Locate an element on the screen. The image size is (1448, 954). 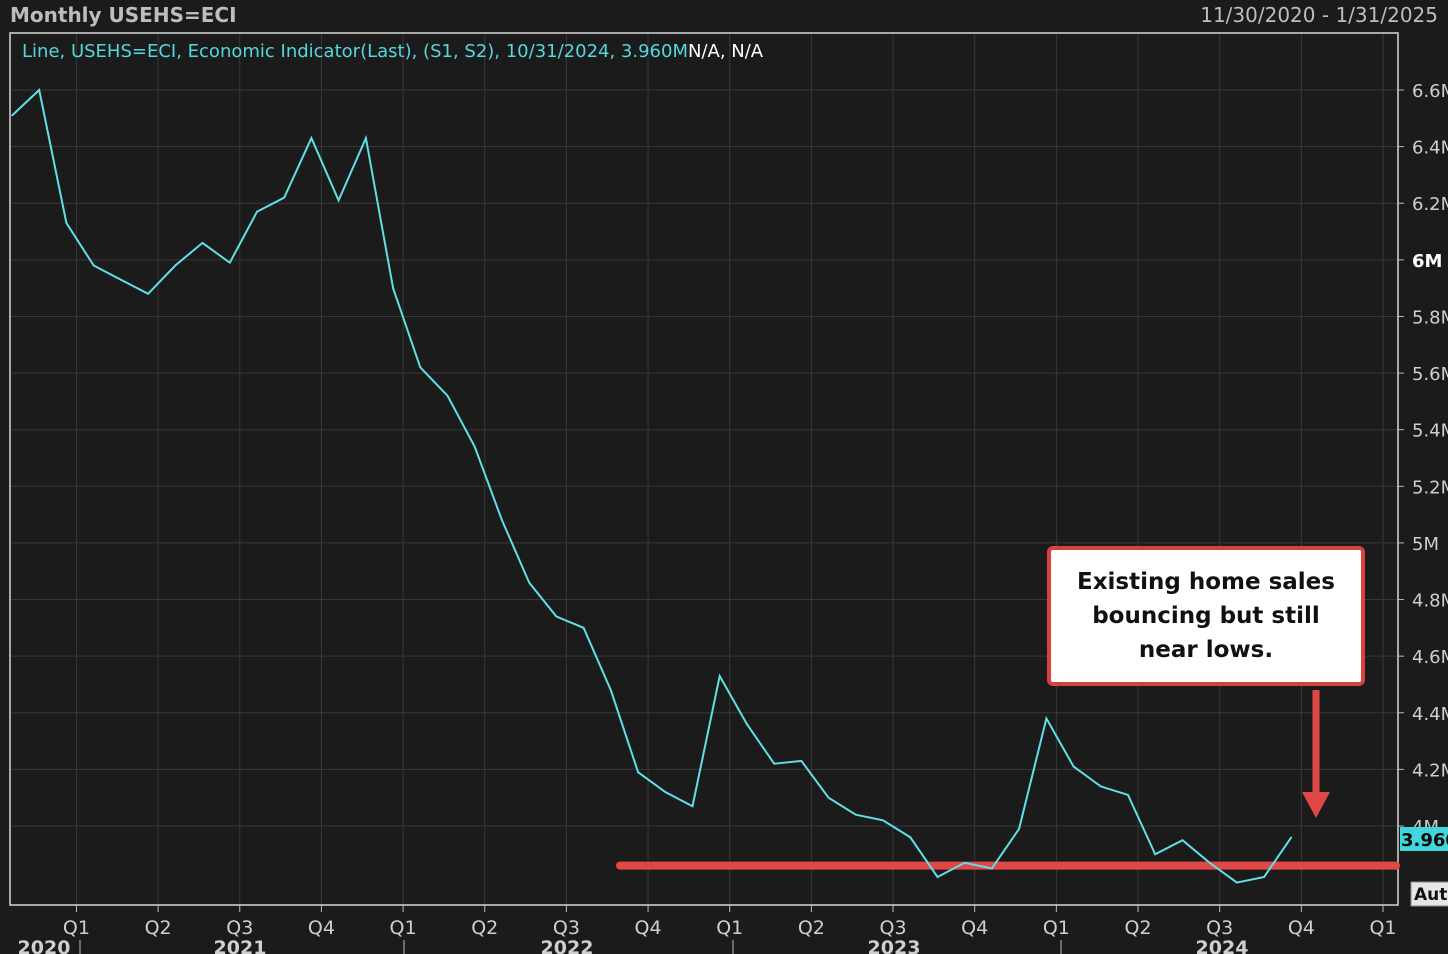
chart-header-title: Monthly USEHS=ECI is located at coordinates (123, 15).